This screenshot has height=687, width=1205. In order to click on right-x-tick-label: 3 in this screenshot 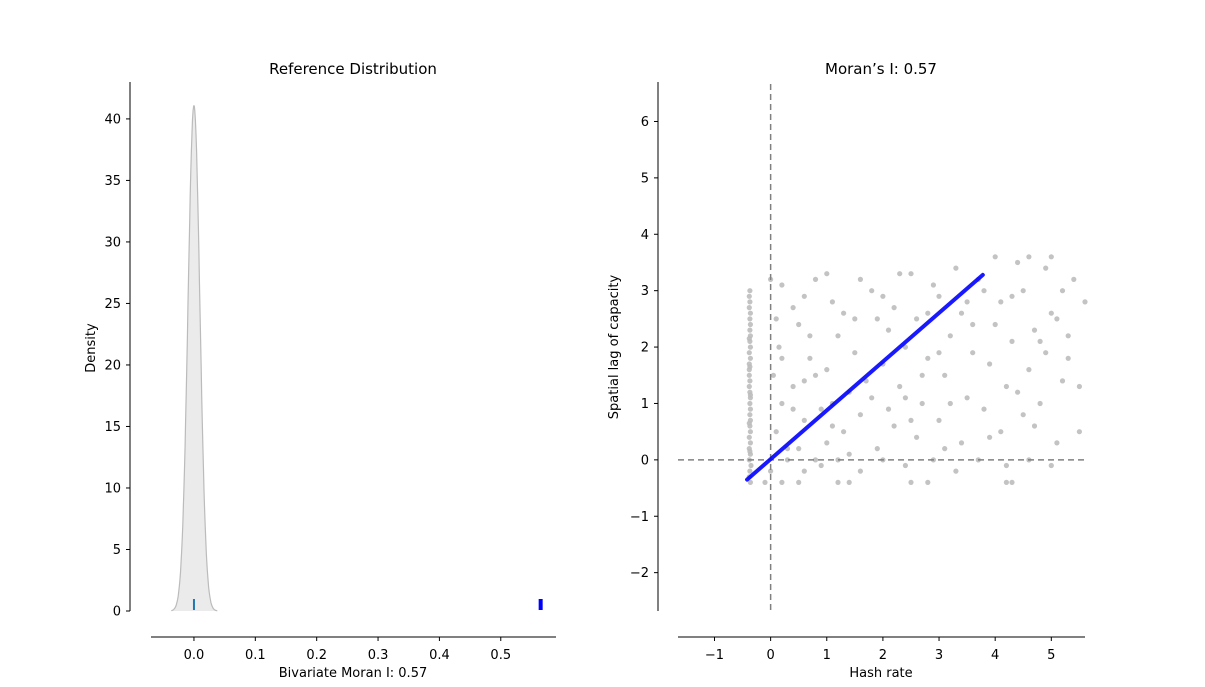, I will do `click(939, 655)`.